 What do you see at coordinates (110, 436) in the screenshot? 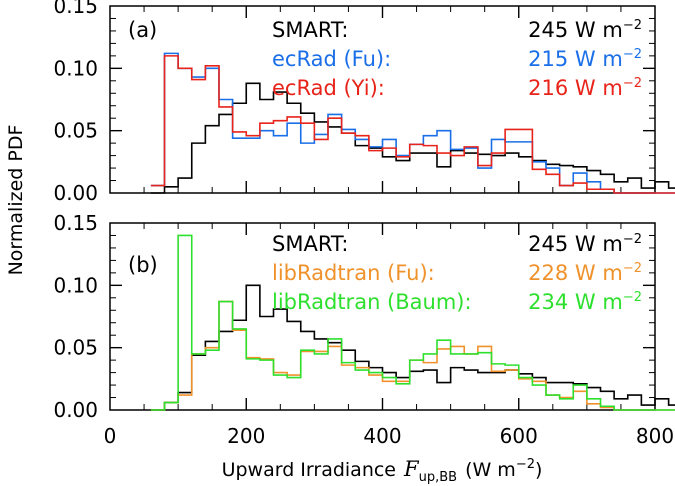
I see `x-tick-label: 0` at bounding box center [110, 436].